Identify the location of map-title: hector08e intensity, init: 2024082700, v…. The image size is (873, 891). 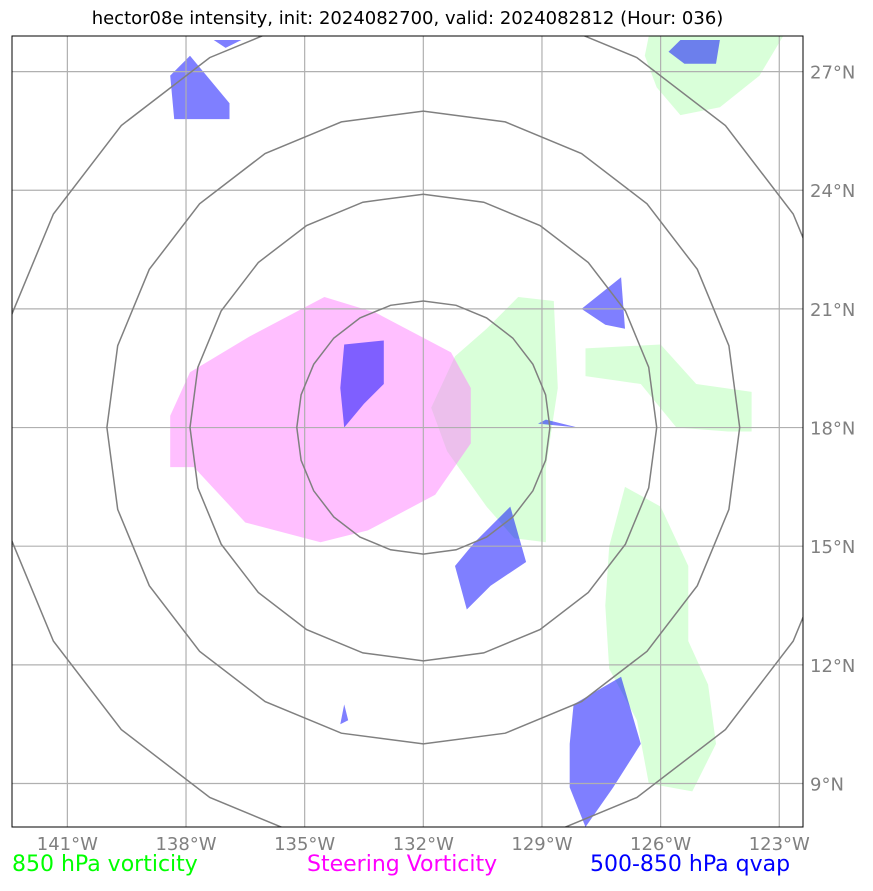
(407, 18).